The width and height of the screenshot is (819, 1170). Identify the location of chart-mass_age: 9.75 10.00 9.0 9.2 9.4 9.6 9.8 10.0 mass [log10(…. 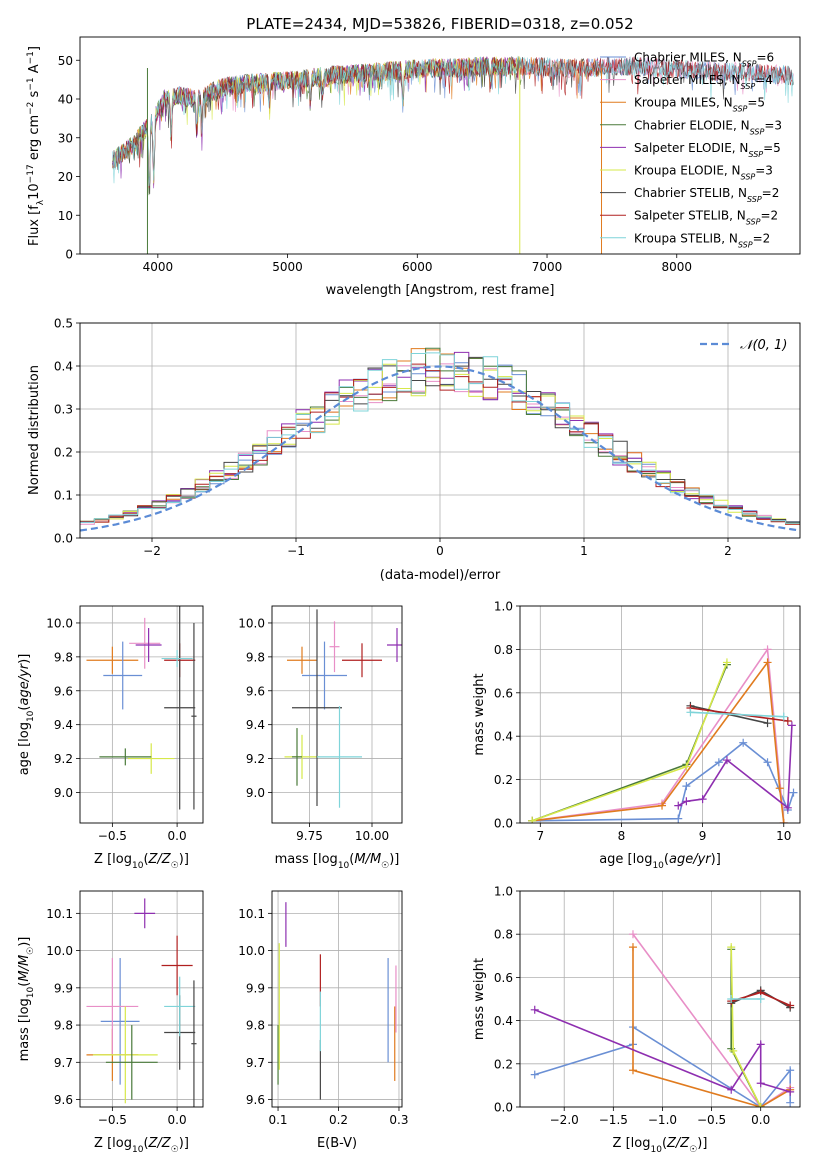
(320, 738).